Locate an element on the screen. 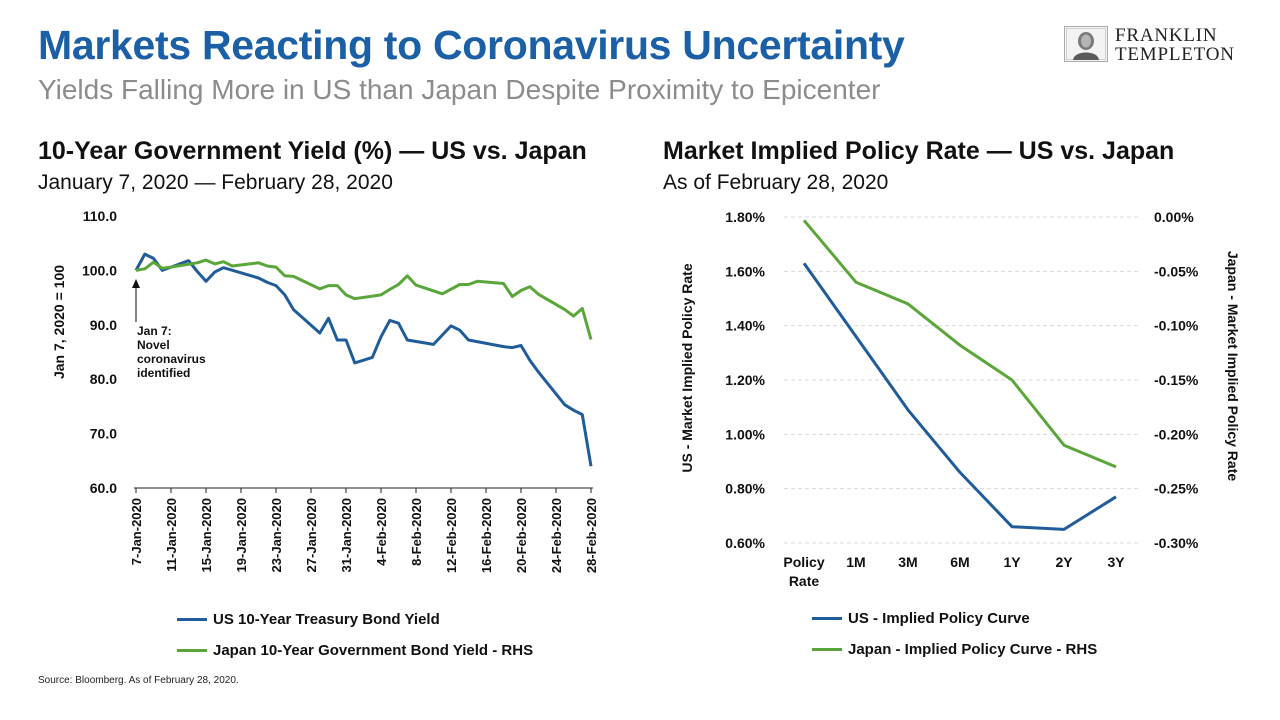 This screenshot has width=1280, height=720. legend-label: Japan - Implied Policy Curve - RHS is located at coordinates (973, 649).